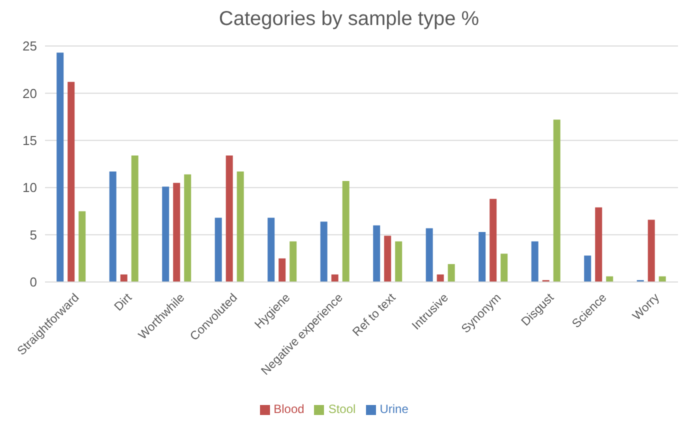 This screenshot has width=698, height=421. I want to click on y-tick-label: 20, so click(29, 93).